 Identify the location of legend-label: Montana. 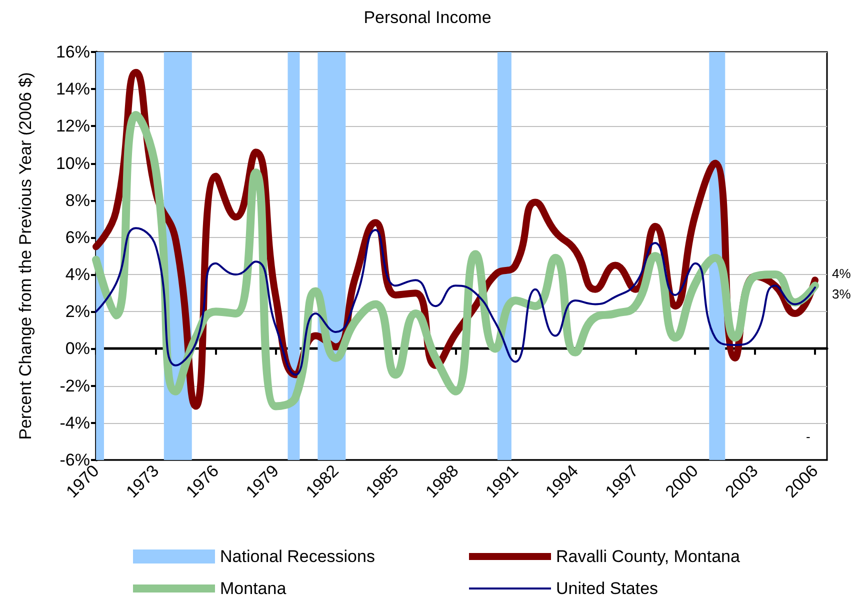
(253, 588).